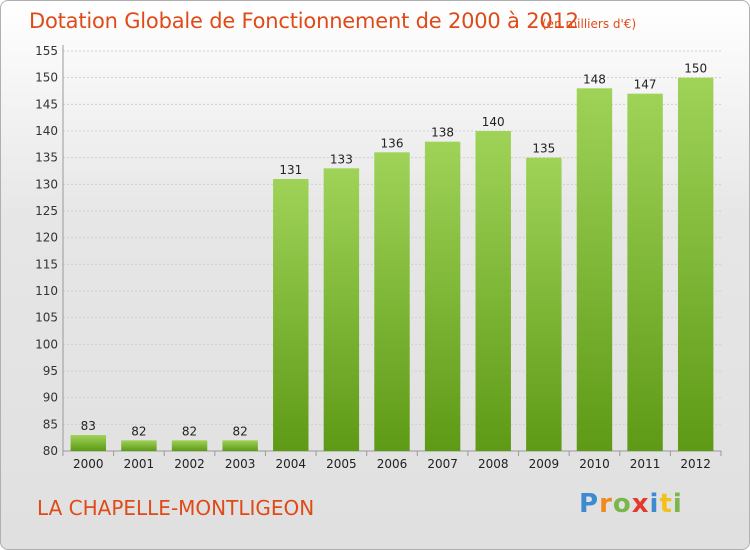 Image resolution: width=750 pixels, height=550 pixels. Describe the element at coordinates (46, 291) in the screenshot. I see `y-tick-label: 110` at that location.